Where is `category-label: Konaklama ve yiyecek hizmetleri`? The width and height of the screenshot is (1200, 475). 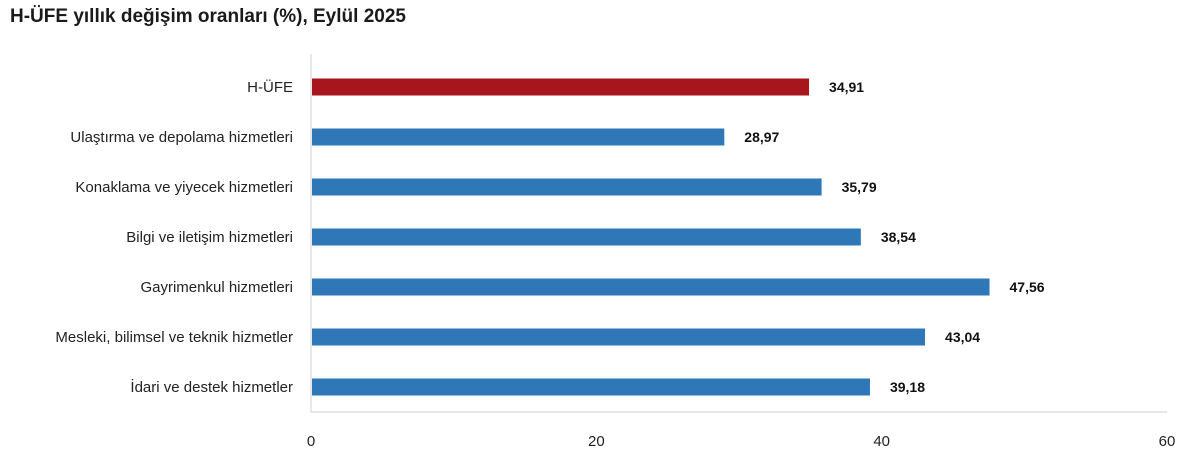
category-label: Konaklama ve yiyecek hizmetleri is located at coordinates (184, 187).